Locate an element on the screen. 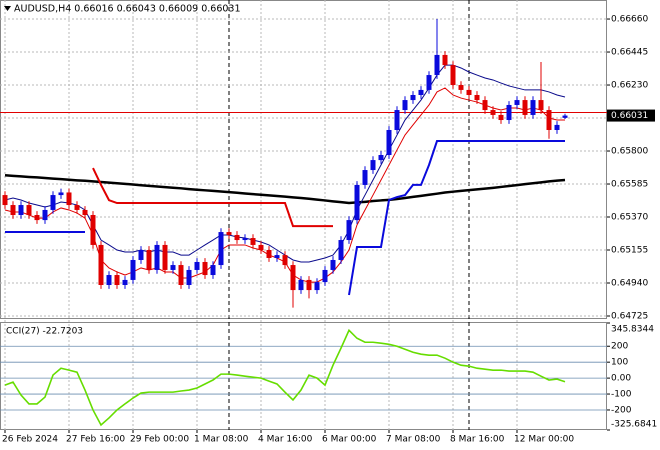  x-tick-label: 29 Feb 00:00 is located at coordinates (159, 440).